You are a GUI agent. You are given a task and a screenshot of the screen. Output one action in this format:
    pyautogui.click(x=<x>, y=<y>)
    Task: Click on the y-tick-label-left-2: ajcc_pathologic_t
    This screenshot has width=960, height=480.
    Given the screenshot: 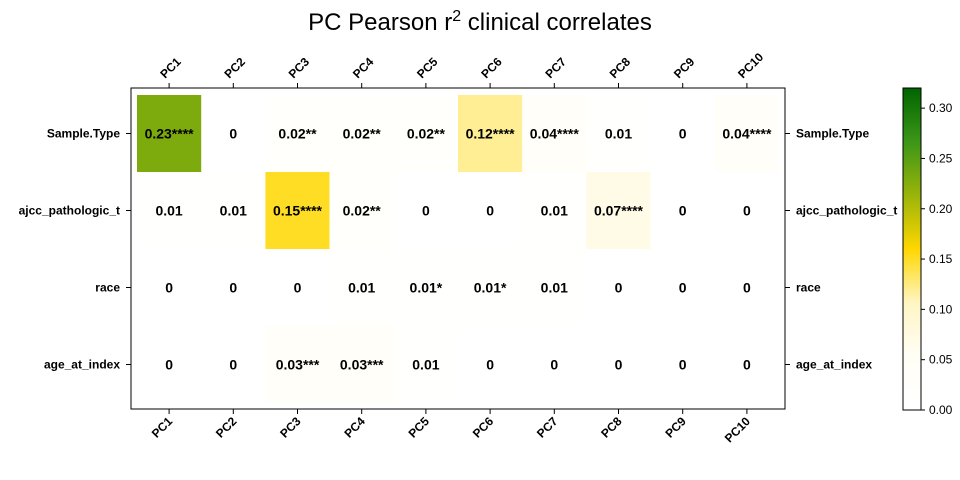 What is the action you would take?
    pyautogui.click(x=69, y=211)
    